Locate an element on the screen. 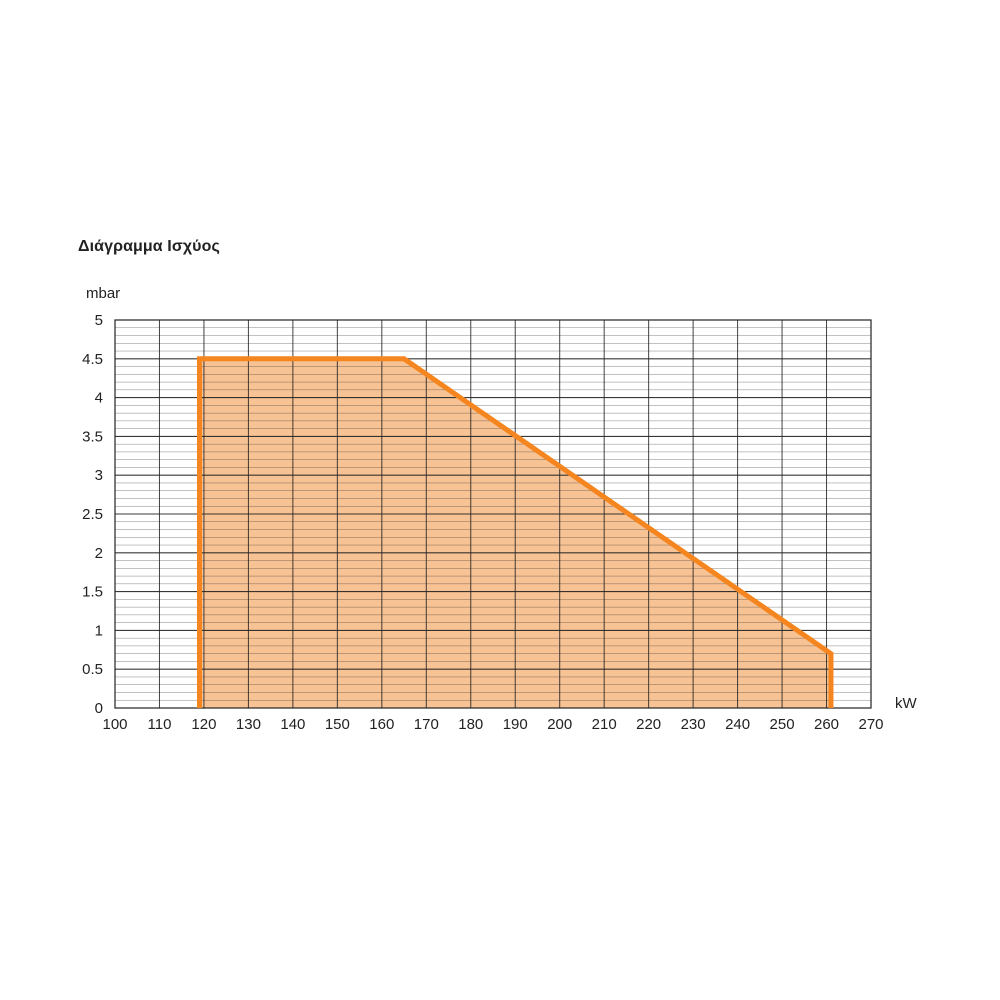  x-tick-label: 130 is located at coordinates (248, 724).